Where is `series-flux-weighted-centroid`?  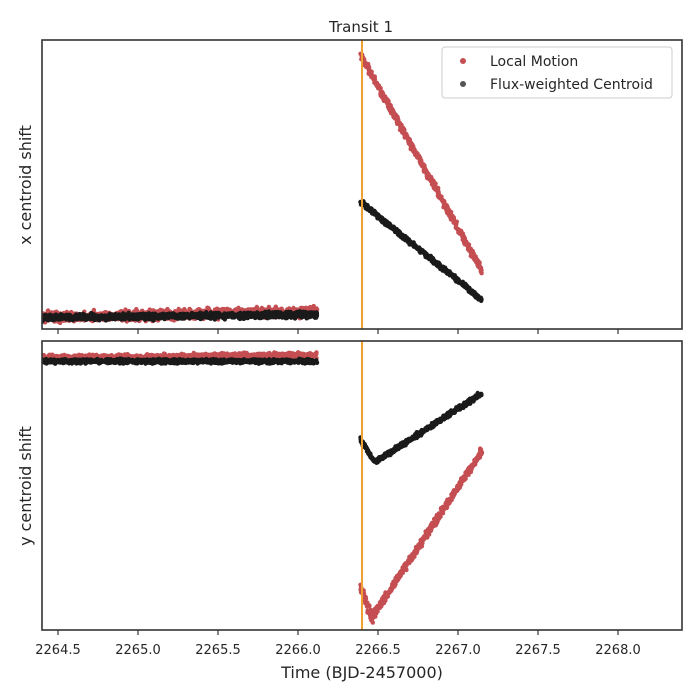 series-flux-weighted-centroid is located at coordinates (263, 261).